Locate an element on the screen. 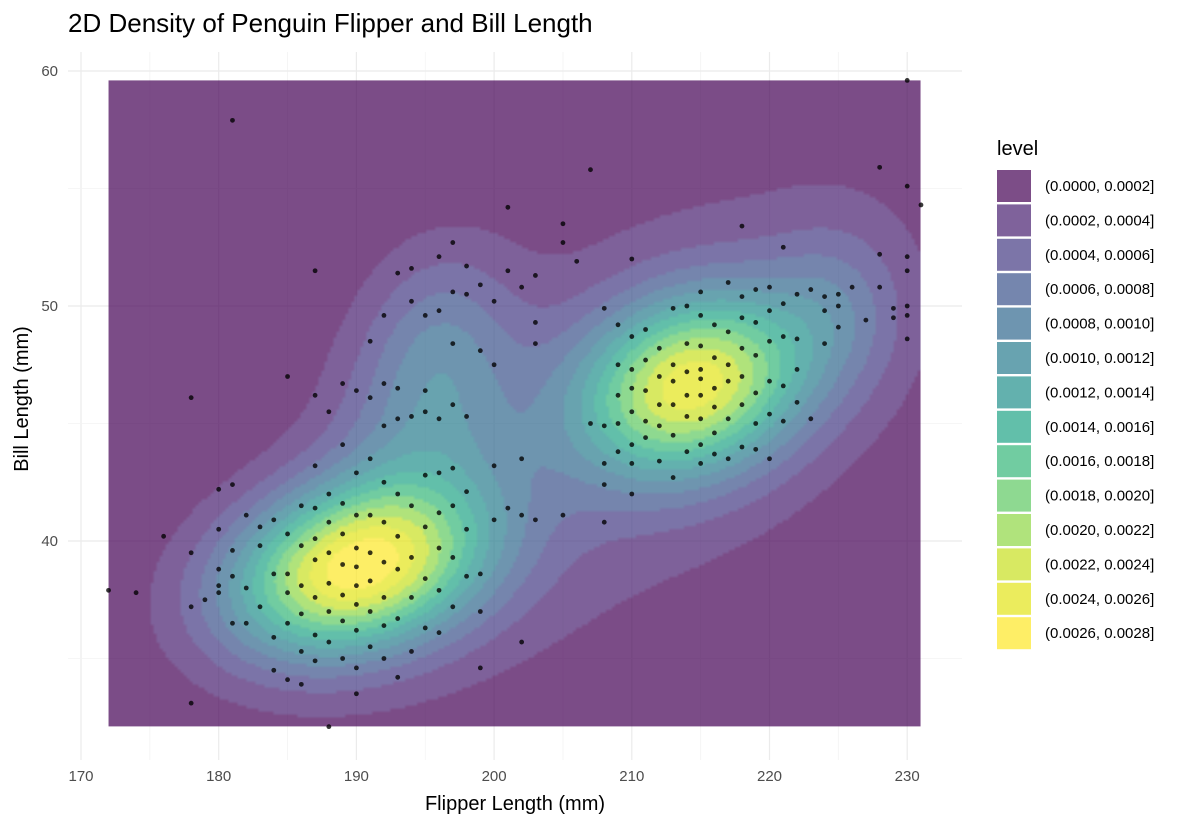  legend-item: (0.0020, 0.0022] is located at coordinates (1075, 530).